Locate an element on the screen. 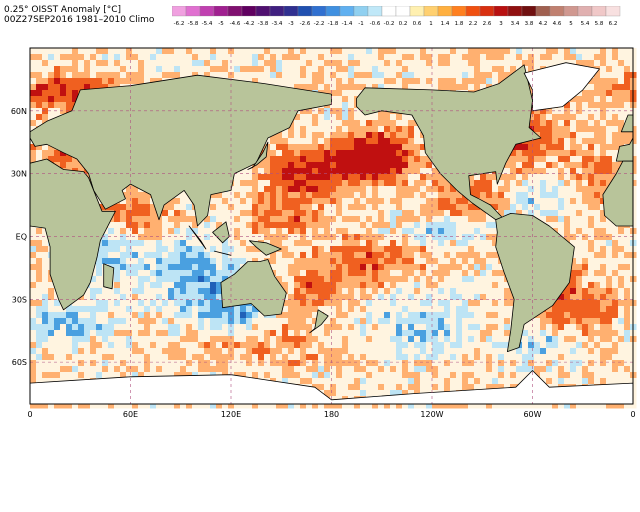 Image resolution: width=640 pixels, height=512 pixels. colorbar-tick-label: -1.4 is located at coordinates (347, 24).